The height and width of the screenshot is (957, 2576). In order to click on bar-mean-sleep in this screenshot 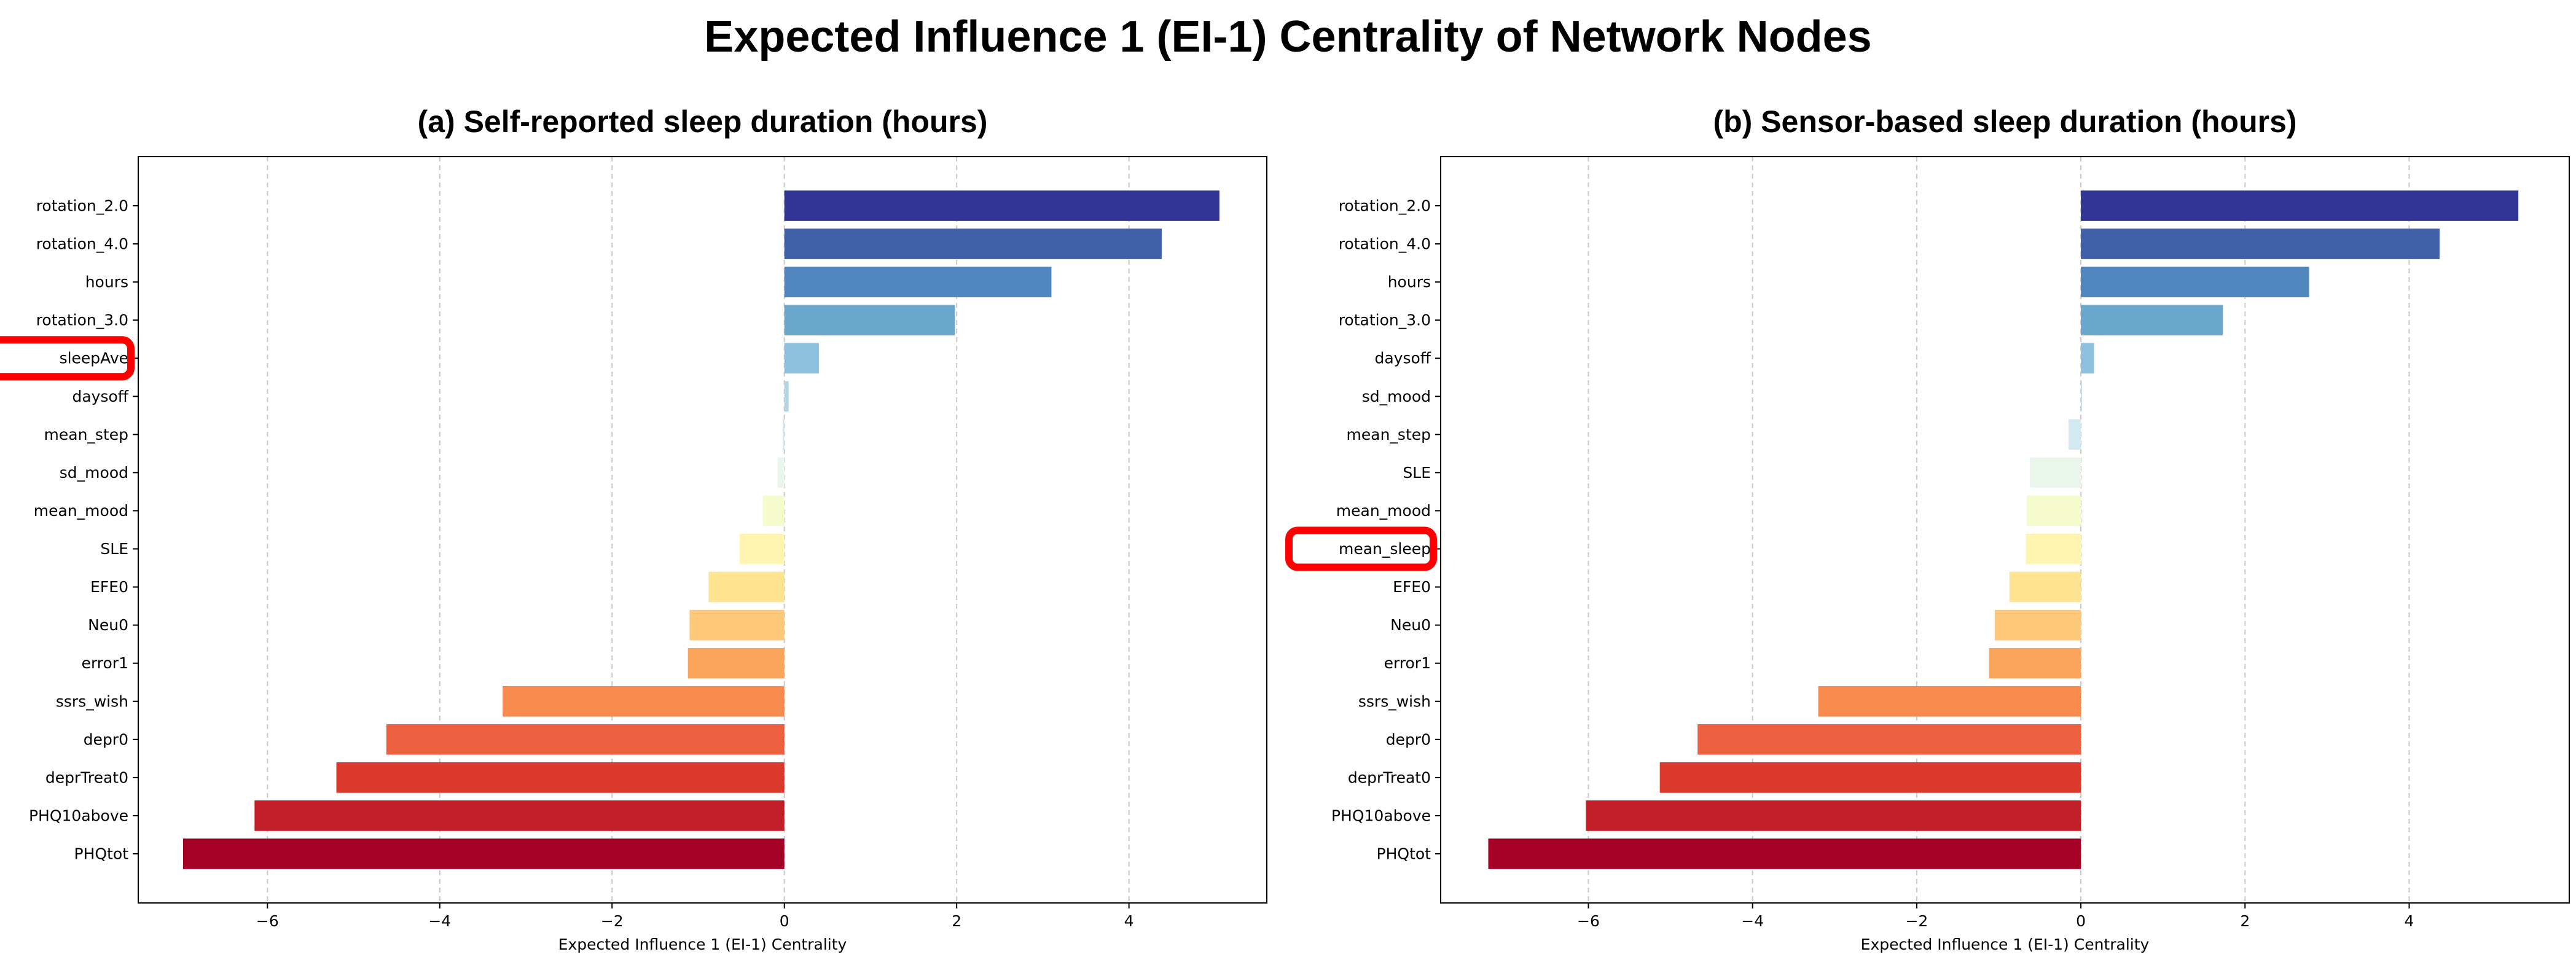, I will do `click(2053, 548)`.